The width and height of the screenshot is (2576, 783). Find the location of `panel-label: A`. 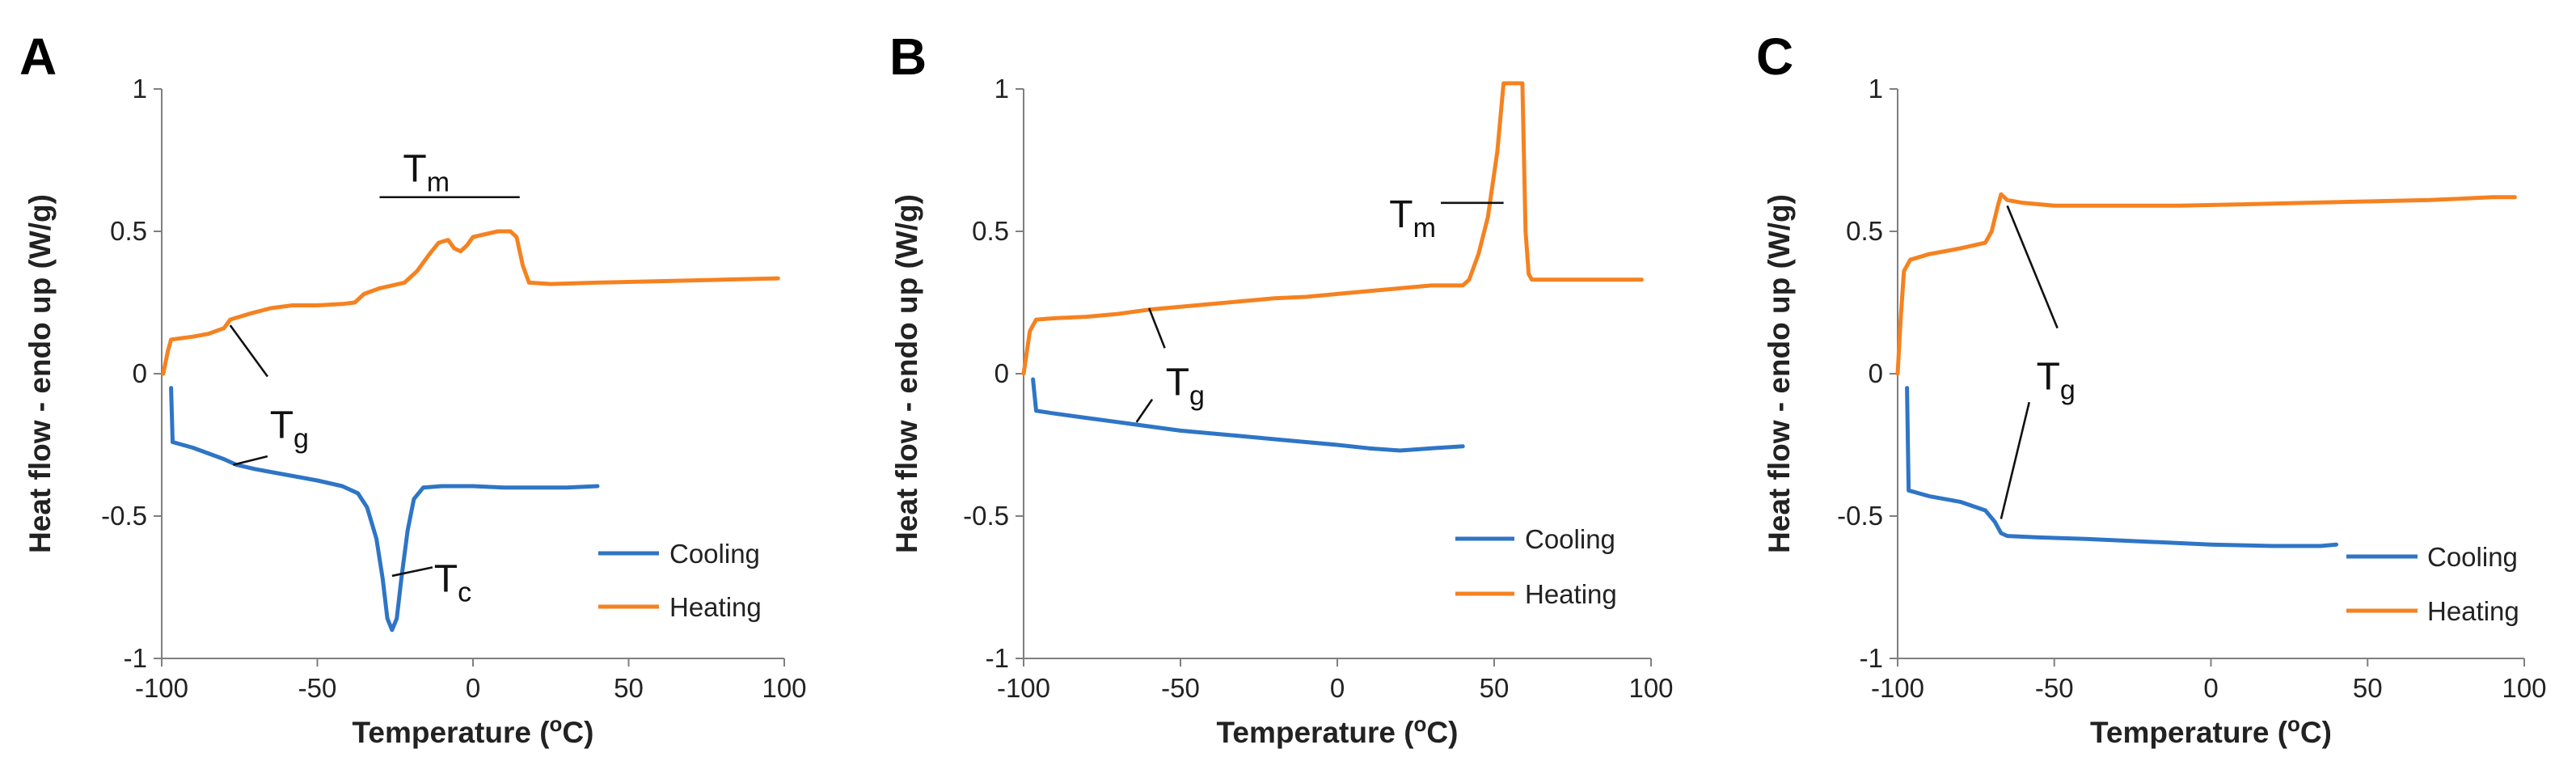

panel-label: A is located at coordinates (38, 57).